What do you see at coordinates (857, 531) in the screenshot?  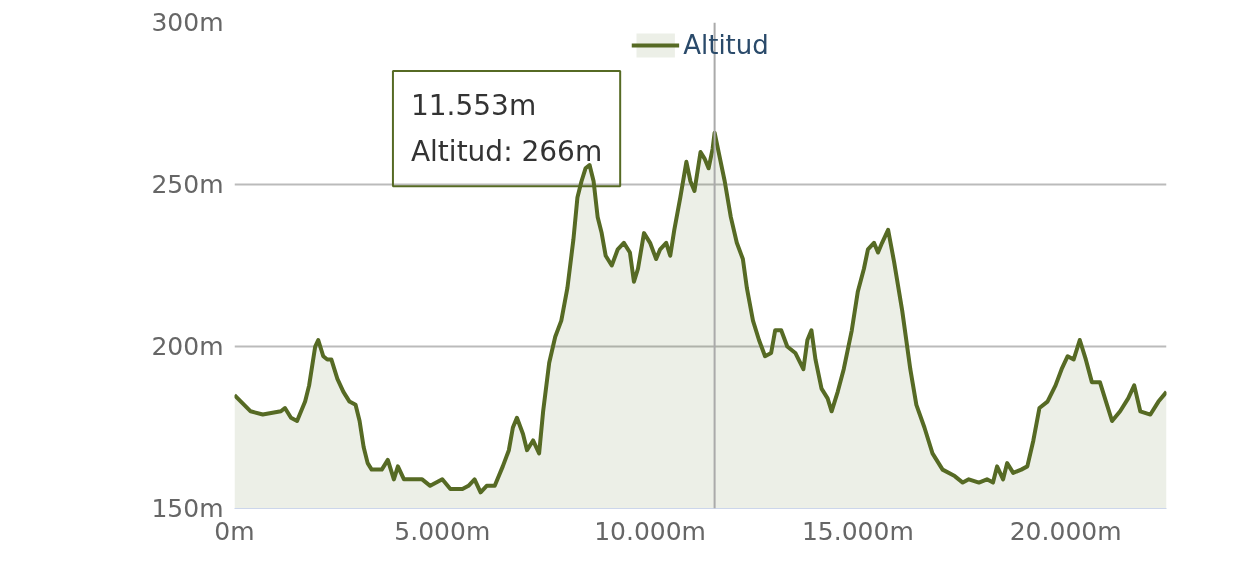 I see `x-tick-label: 15.000m` at bounding box center [857, 531].